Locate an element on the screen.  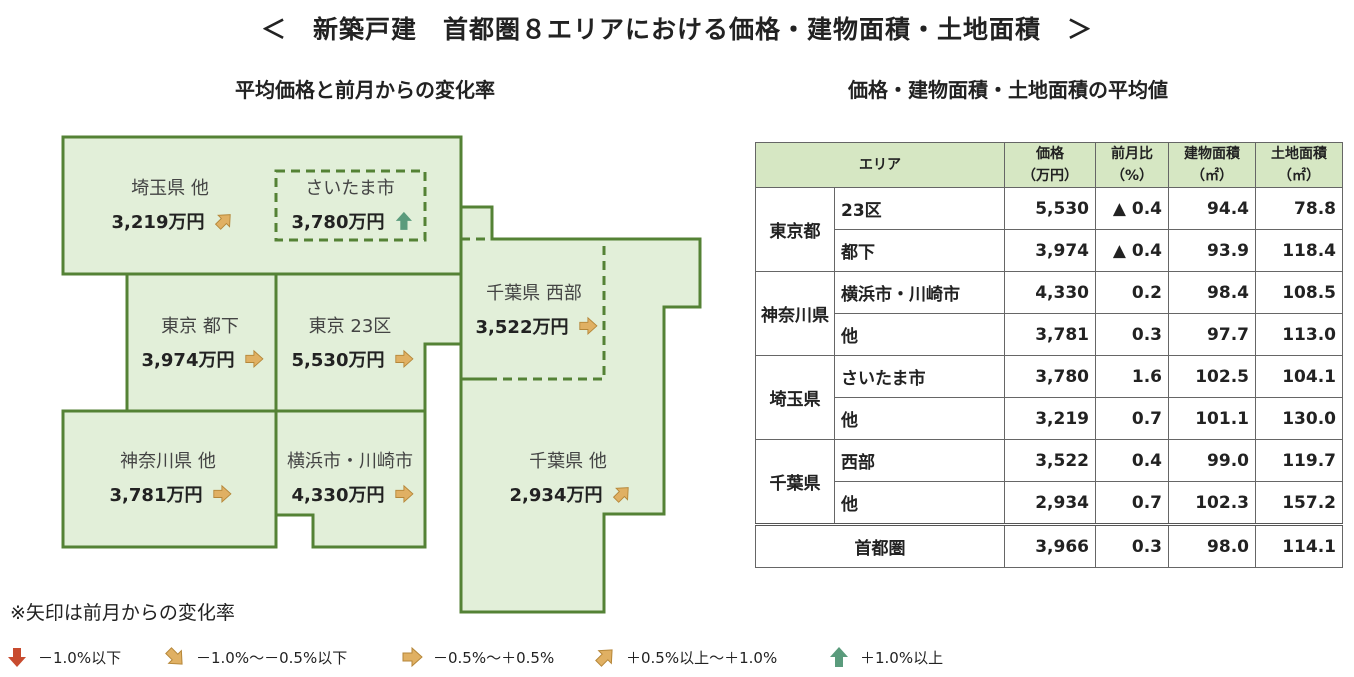
cell-change: 0.3 is located at coordinates (1132, 334).